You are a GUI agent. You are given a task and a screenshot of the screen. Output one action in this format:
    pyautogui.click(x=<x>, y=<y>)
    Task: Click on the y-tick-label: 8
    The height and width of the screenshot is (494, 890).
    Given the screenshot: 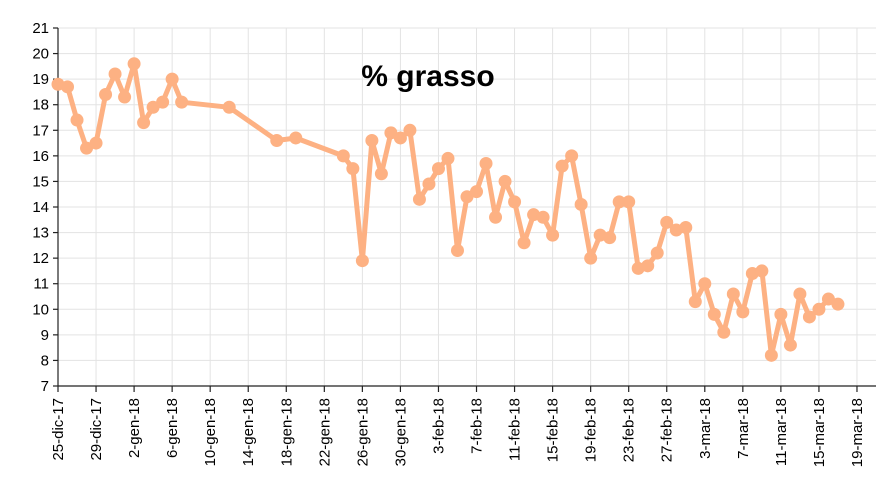 What is the action you would take?
    pyautogui.click(x=45, y=360)
    